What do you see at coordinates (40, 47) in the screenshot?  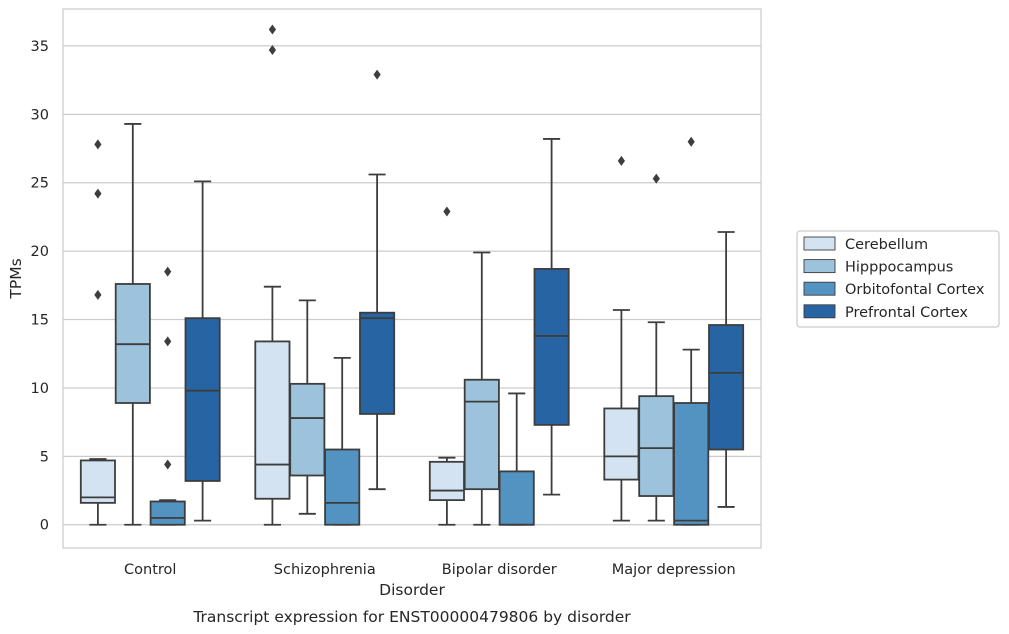 I see `y-tick-label: 35` at bounding box center [40, 47].